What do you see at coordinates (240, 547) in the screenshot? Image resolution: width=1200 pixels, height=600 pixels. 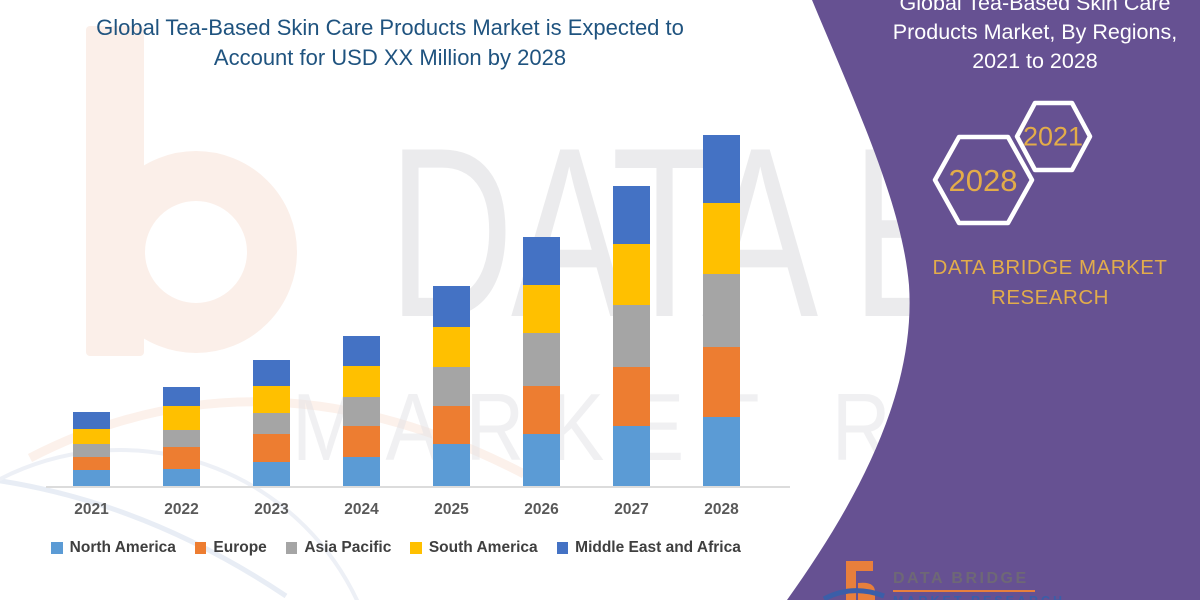 I see `legend-label: Europe` at bounding box center [240, 547].